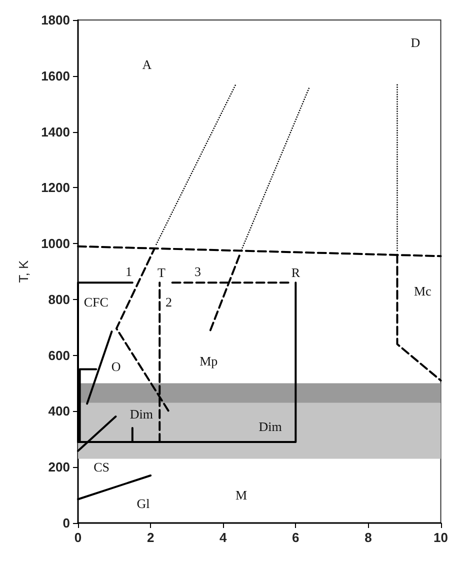 The width and height of the screenshot is (459, 573). What do you see at coordinates (295, 272) in the screenshot?
I see `annotation: R` at bounding box center [295, 272].